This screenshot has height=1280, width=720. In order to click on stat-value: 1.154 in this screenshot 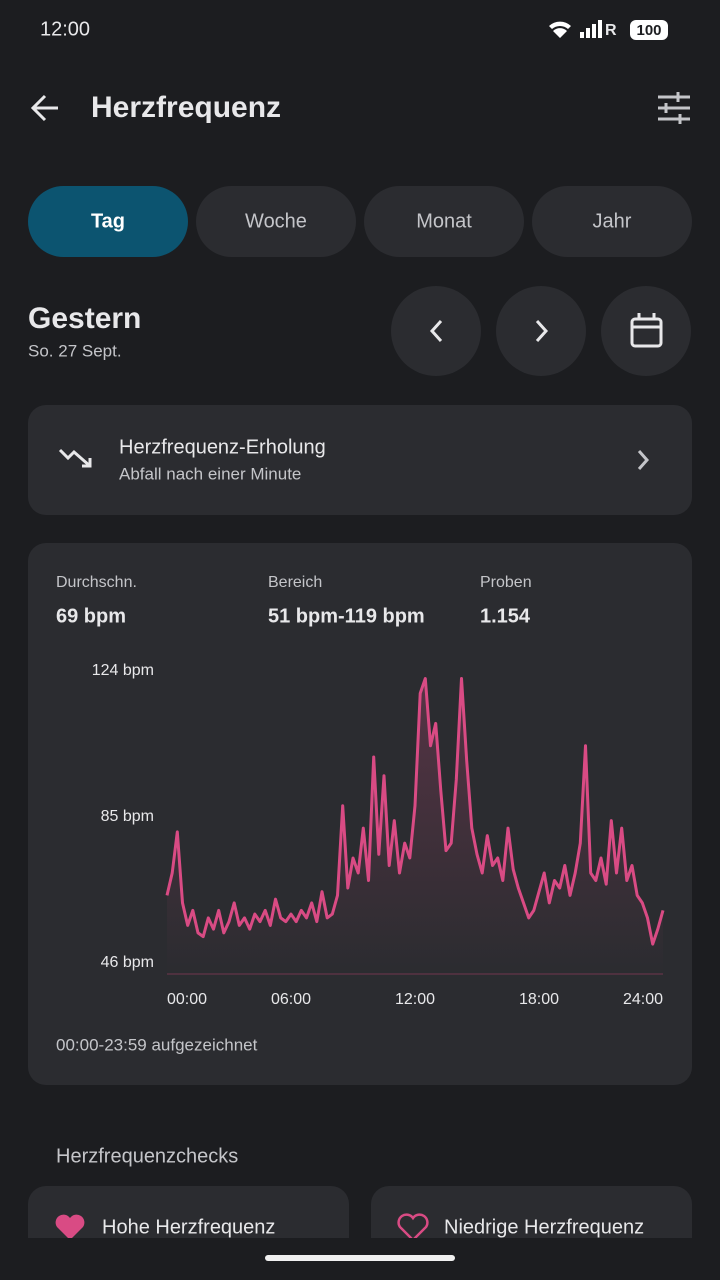, I will do `click(505, 616)`.